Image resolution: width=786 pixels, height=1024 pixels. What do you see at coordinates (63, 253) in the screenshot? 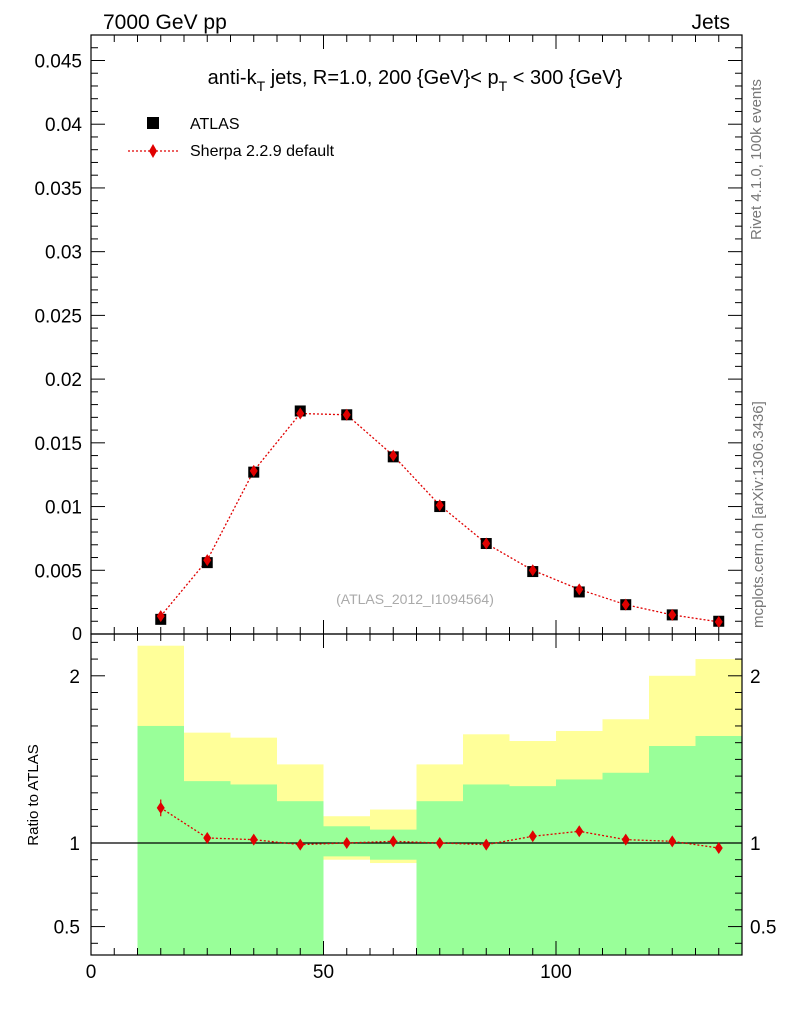
I see `main-y-tick-label: 0.03` at bounding box center [63, 253].